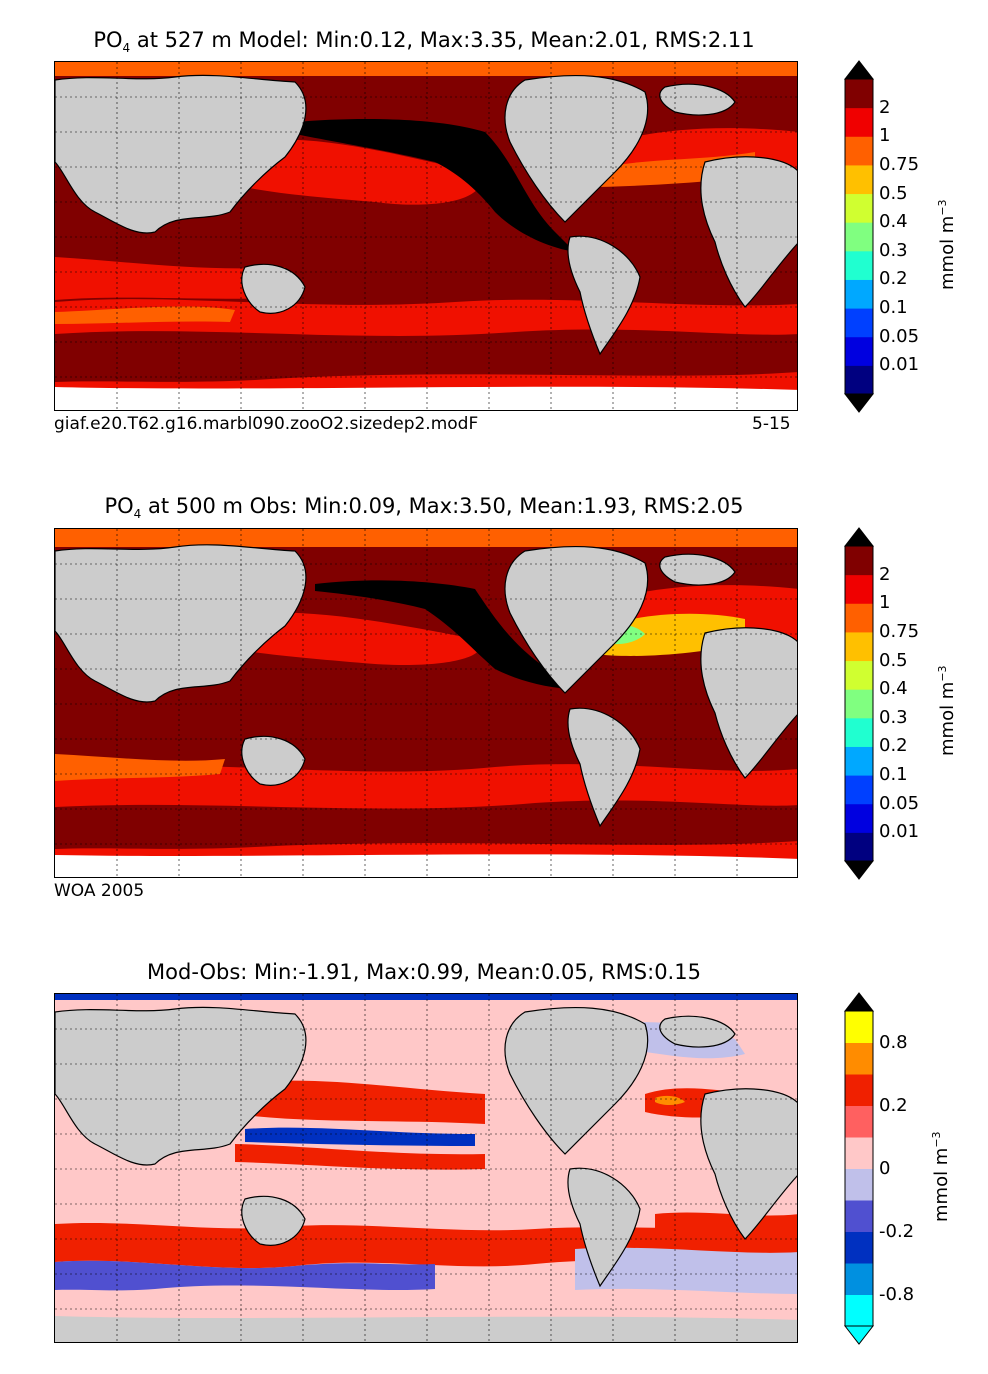  What do you see at coordinates (119, 506) in the screenshot?
I see `panel-2-title-main: PO` at bounding box center [119, 506].